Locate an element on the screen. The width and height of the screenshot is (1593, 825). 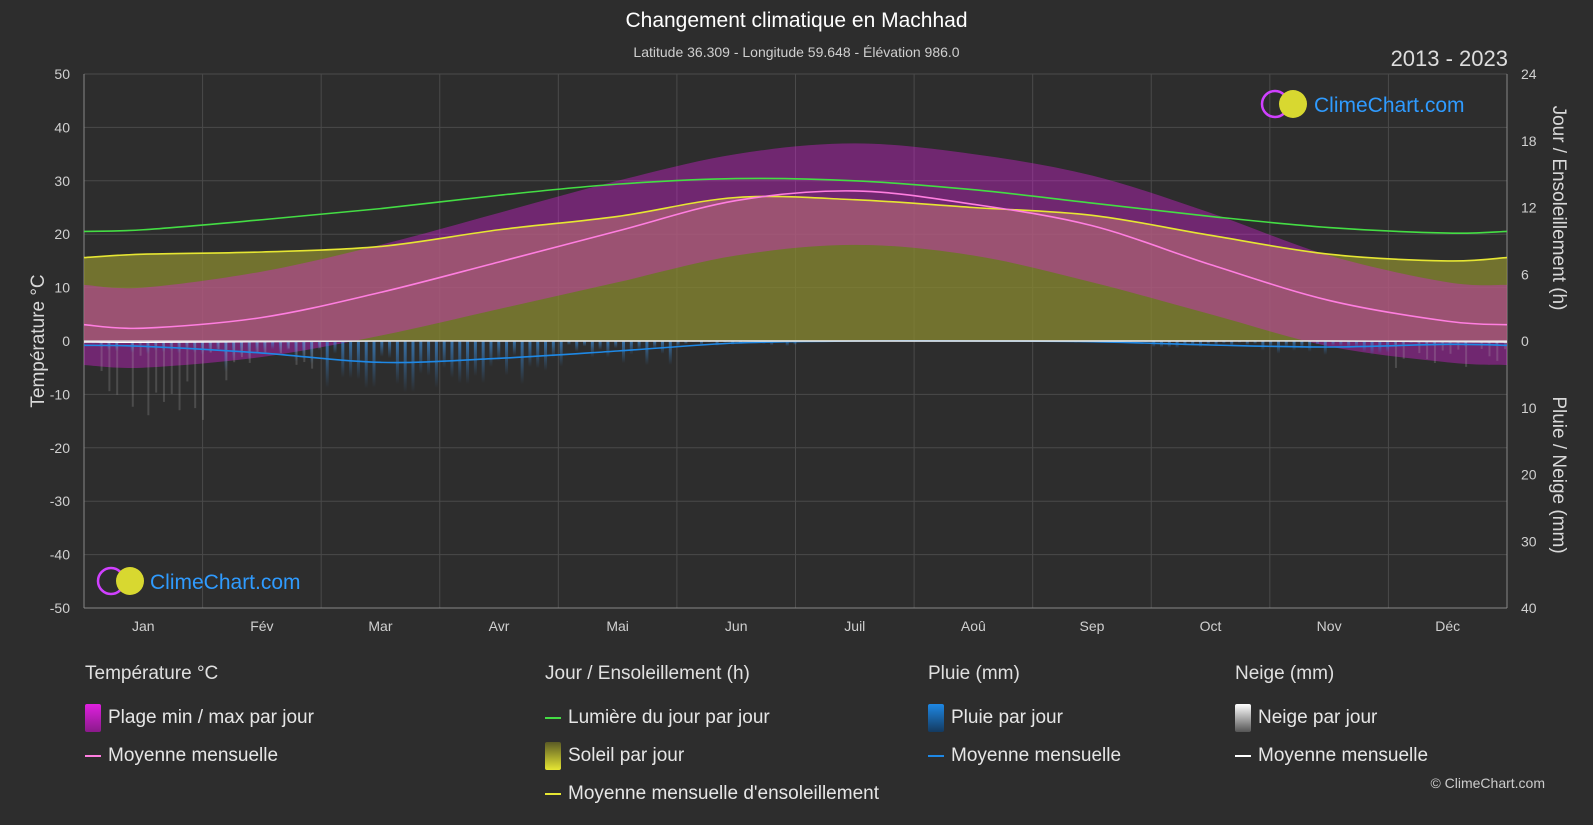
legend-temp-range-label: Plage min / max par jour is located at coordinates (211, 717).